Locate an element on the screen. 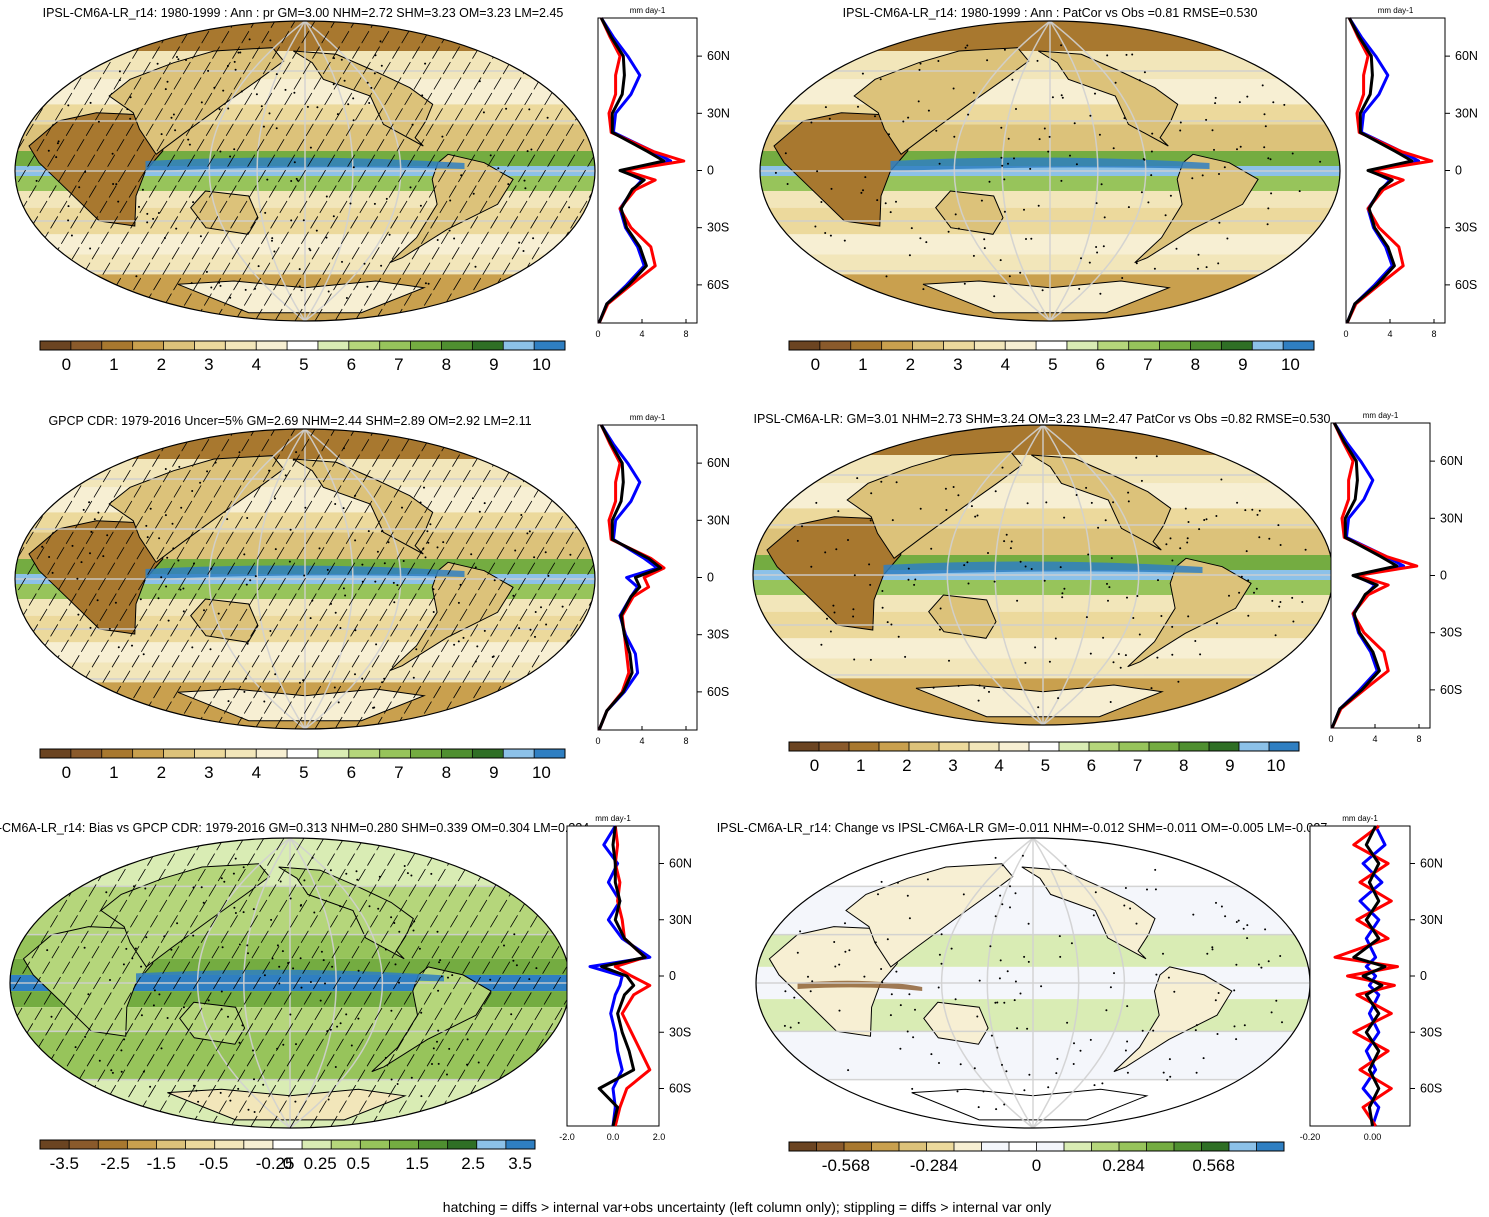  zonal-mean-1: 60N 30N 0 30S 60S 0 4 8 mm day-1 is located at coordinates (662, 172).